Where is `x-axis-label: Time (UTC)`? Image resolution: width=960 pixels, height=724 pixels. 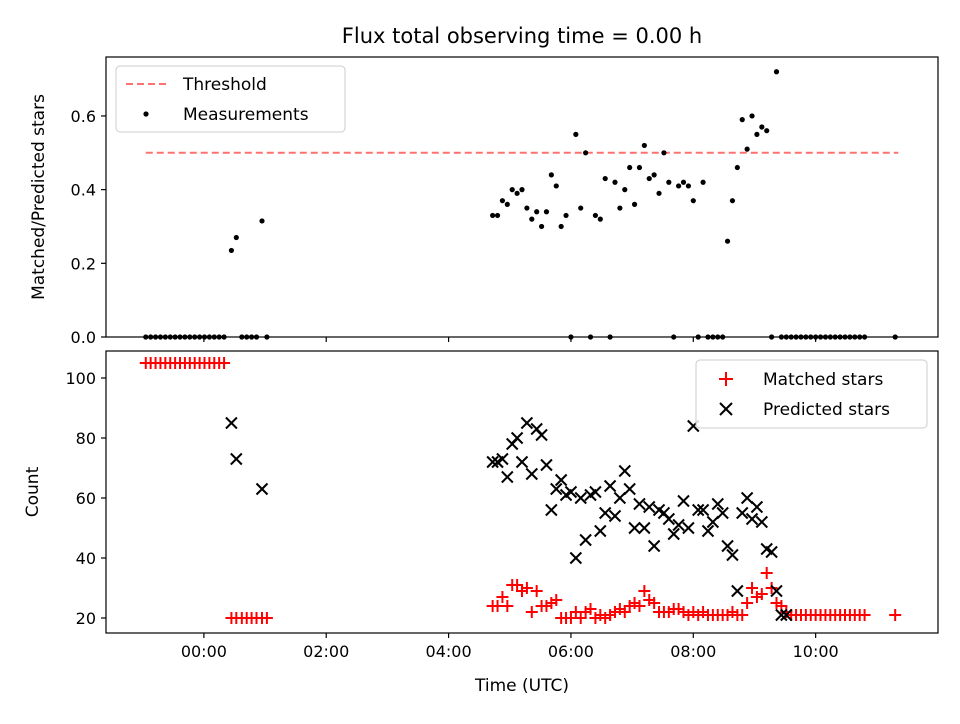
x-axis-label: Time (UTC) is located at coordinates (521, 686).